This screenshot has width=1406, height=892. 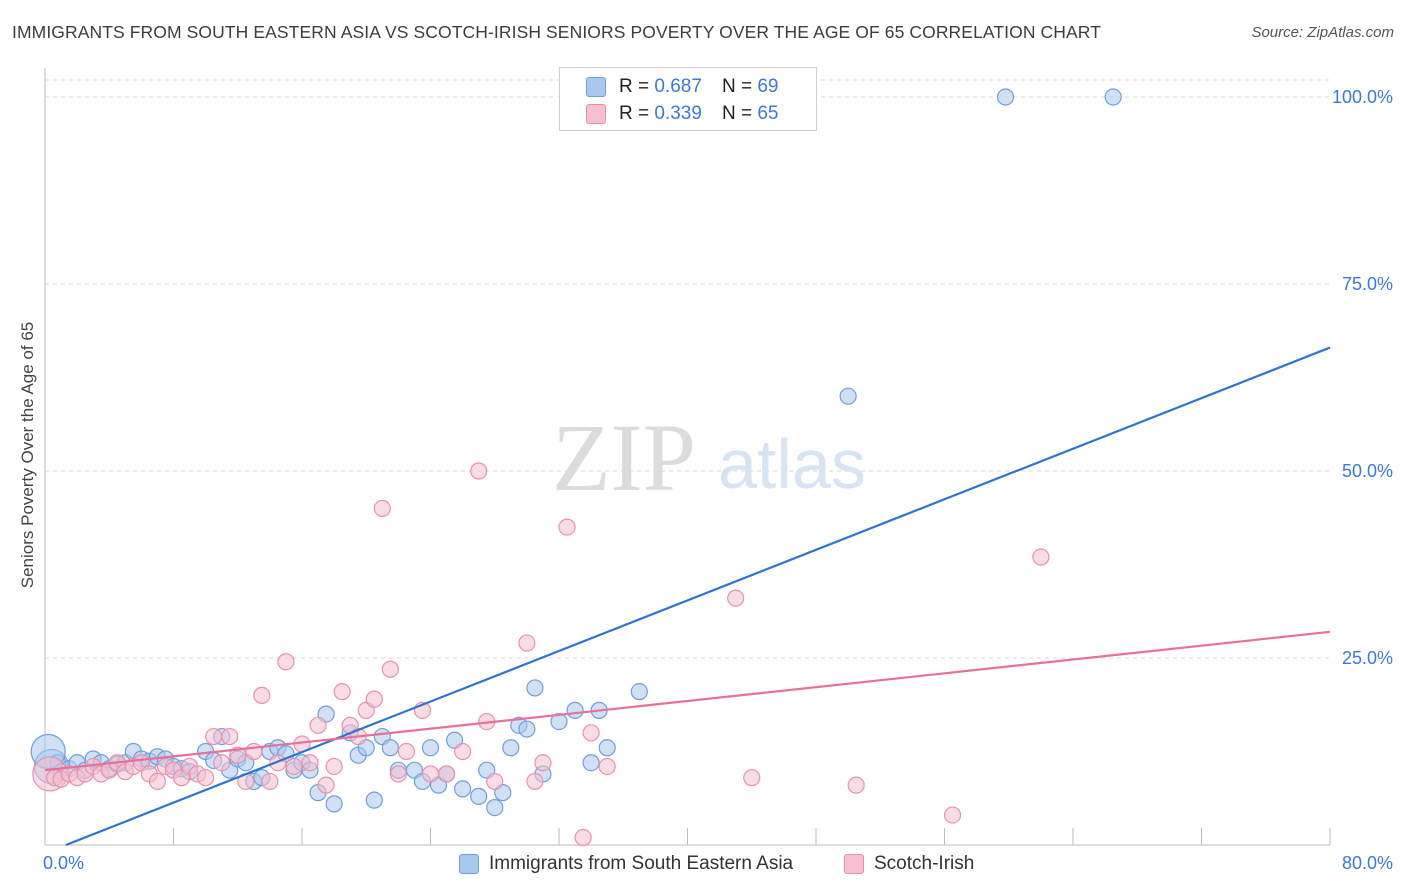 I want to click on series-swatch-pink, so click(x=854, y=864).